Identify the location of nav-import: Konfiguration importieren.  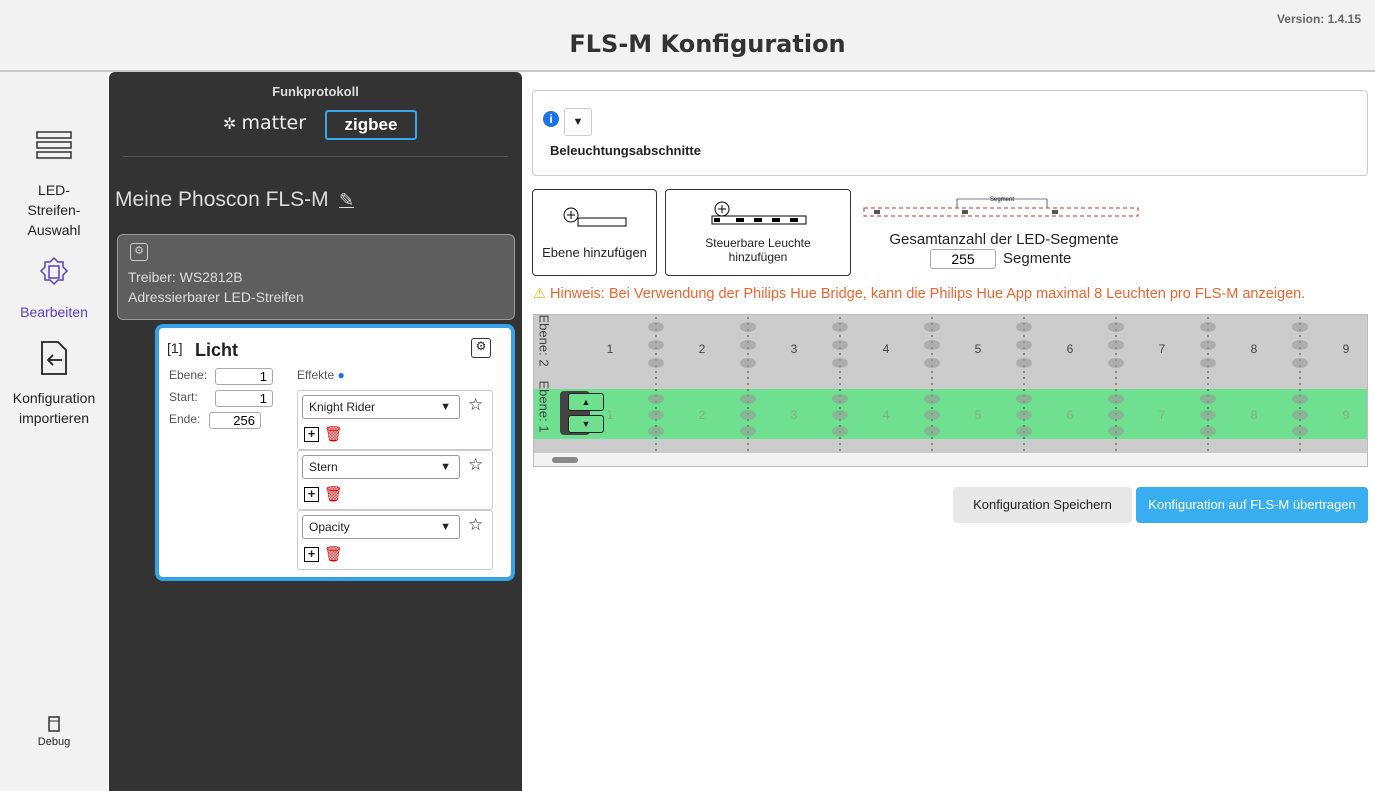
(54, 408).